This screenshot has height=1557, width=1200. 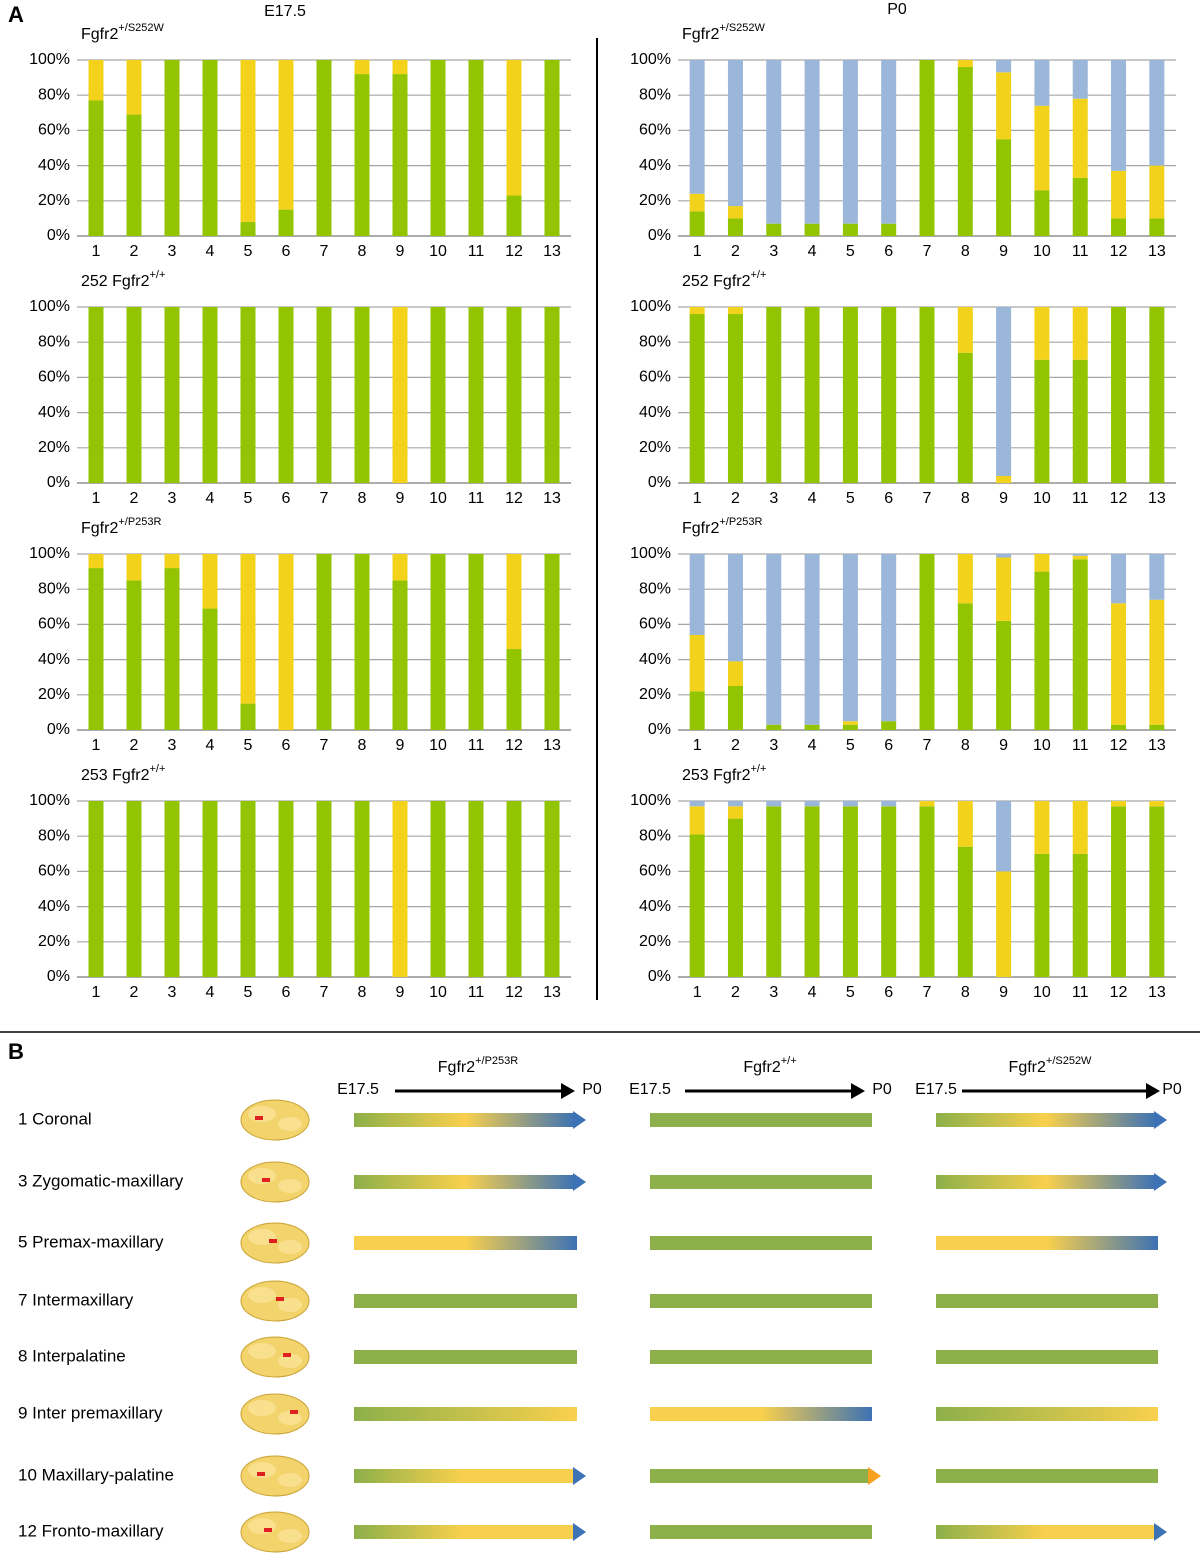 What do you see at coordinates (724, 279) in the screenshot?
I see `chart-title: 252 Fgfr2+/+` at bounding box center [724, 279].